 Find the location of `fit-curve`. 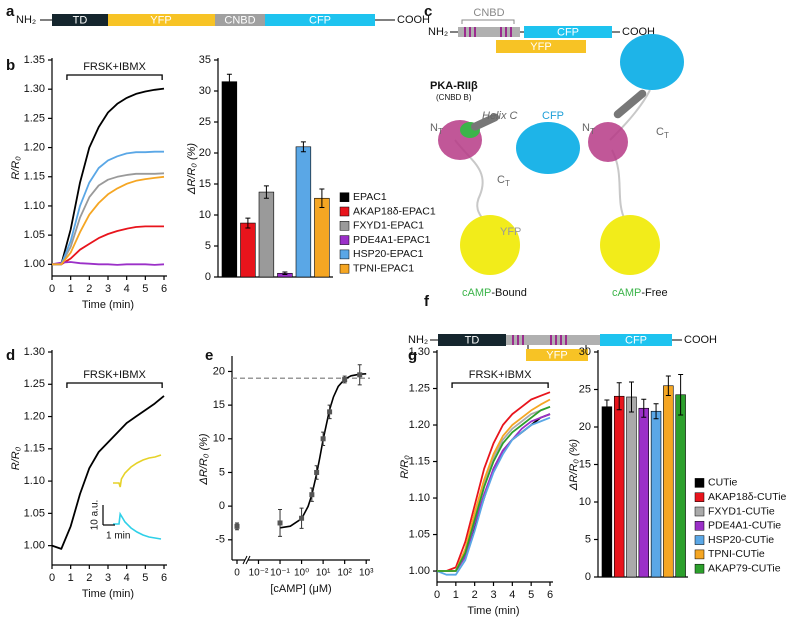

fit-curve is located at coordinates (323, 451).